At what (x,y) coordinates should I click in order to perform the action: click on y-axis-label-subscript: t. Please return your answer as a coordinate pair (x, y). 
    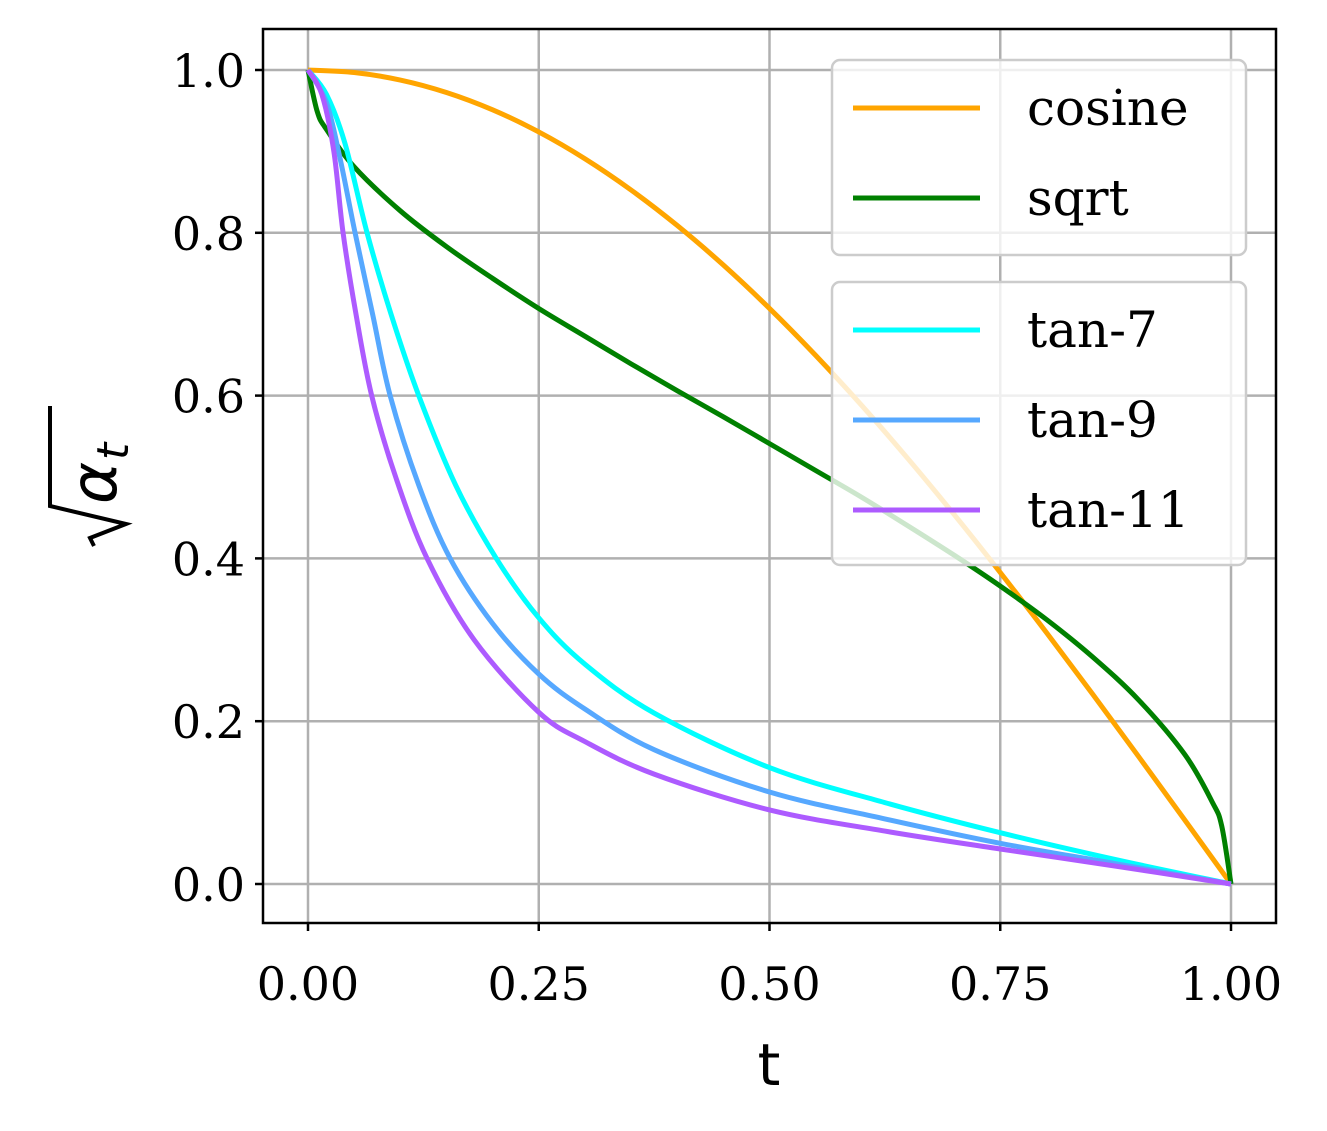
    Looking at the image, I should click on (113, 450).